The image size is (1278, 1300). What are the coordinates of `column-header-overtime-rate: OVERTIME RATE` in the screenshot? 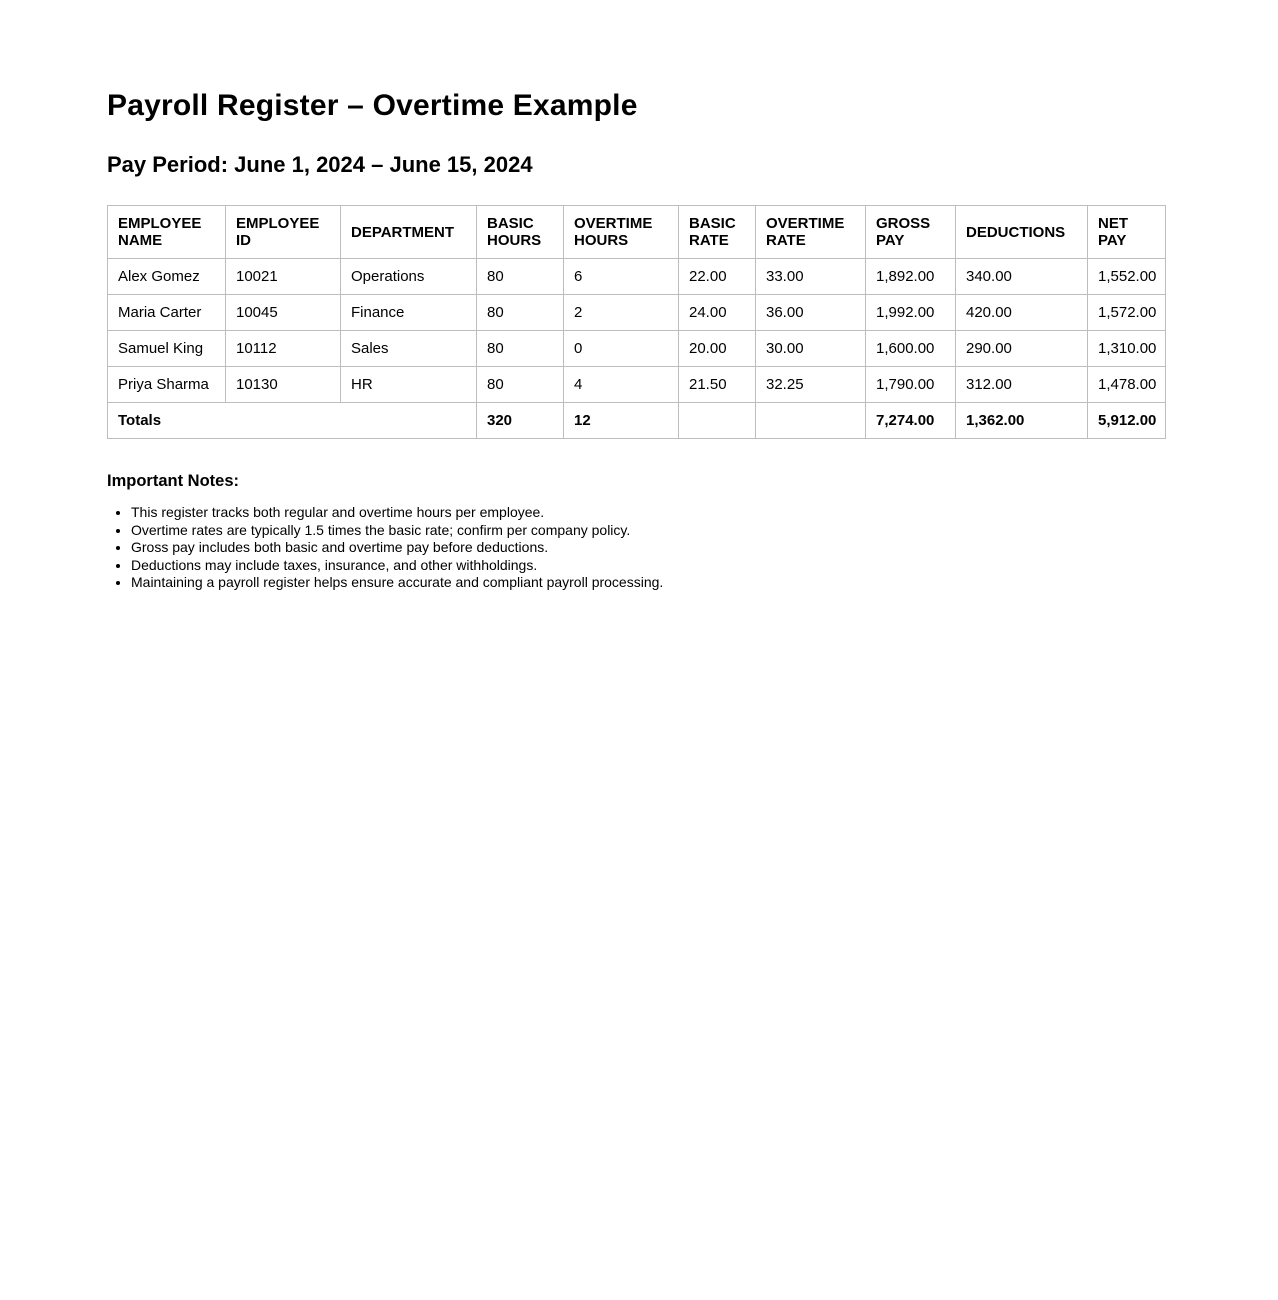 It's located at (810, 232).